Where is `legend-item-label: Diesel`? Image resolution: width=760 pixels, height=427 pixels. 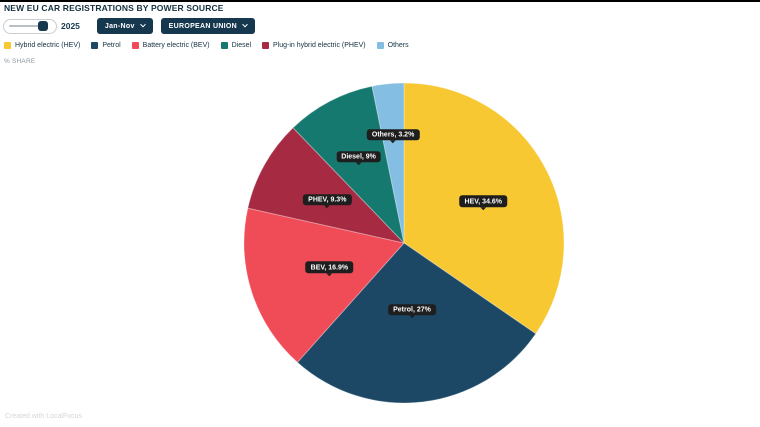
legend-item-label: Diesel is located at coordinates (241, 45).